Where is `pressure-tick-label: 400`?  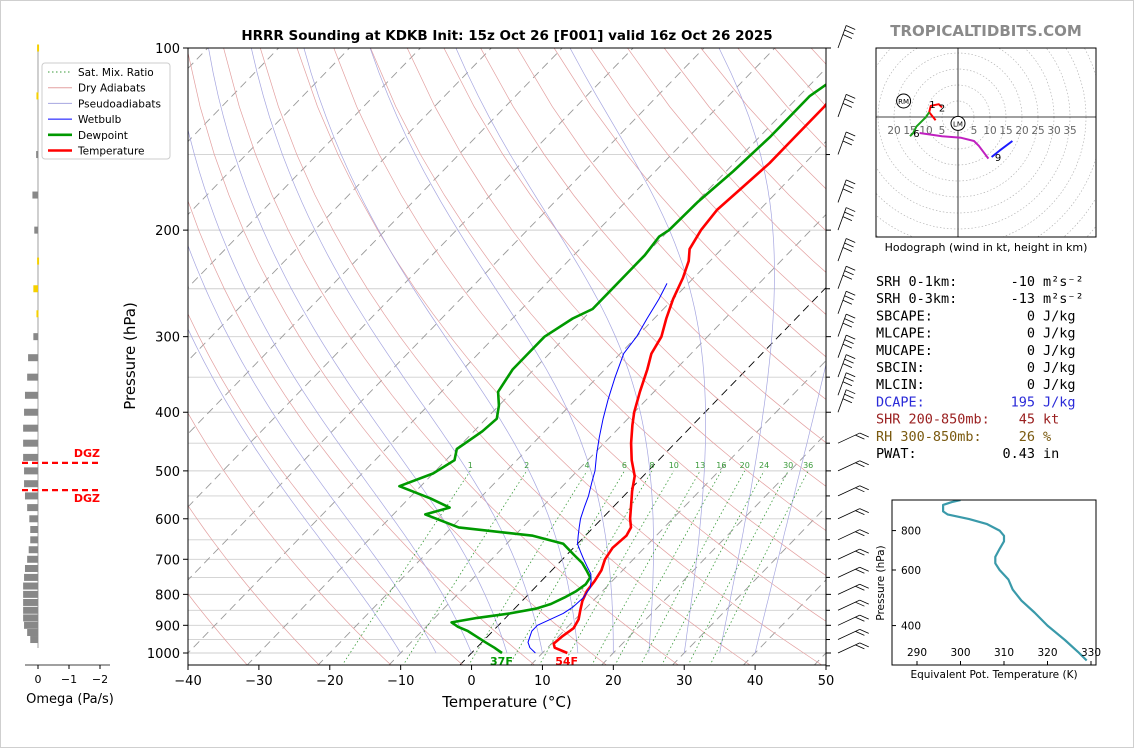 pressure-tick-label: 400 is located at coordinates (167, 413).